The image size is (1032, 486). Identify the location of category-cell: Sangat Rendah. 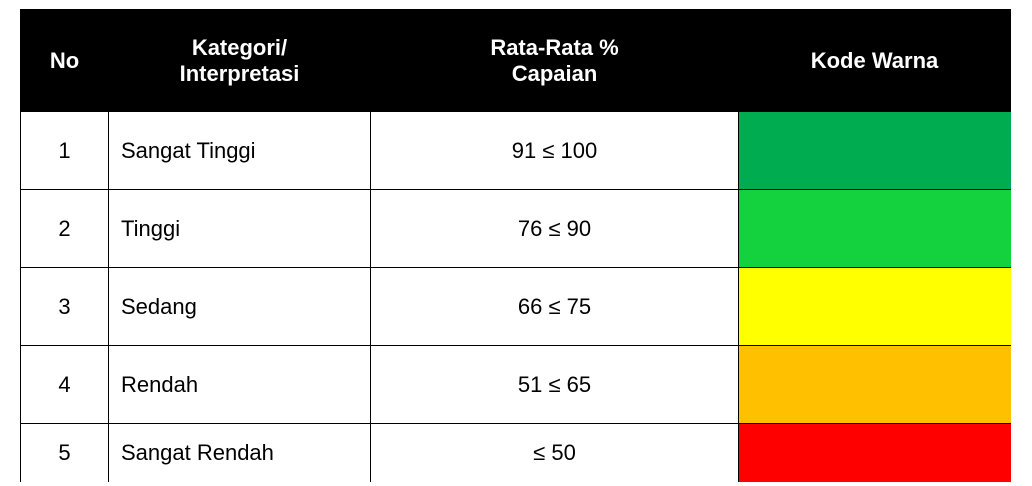
(239, 452).